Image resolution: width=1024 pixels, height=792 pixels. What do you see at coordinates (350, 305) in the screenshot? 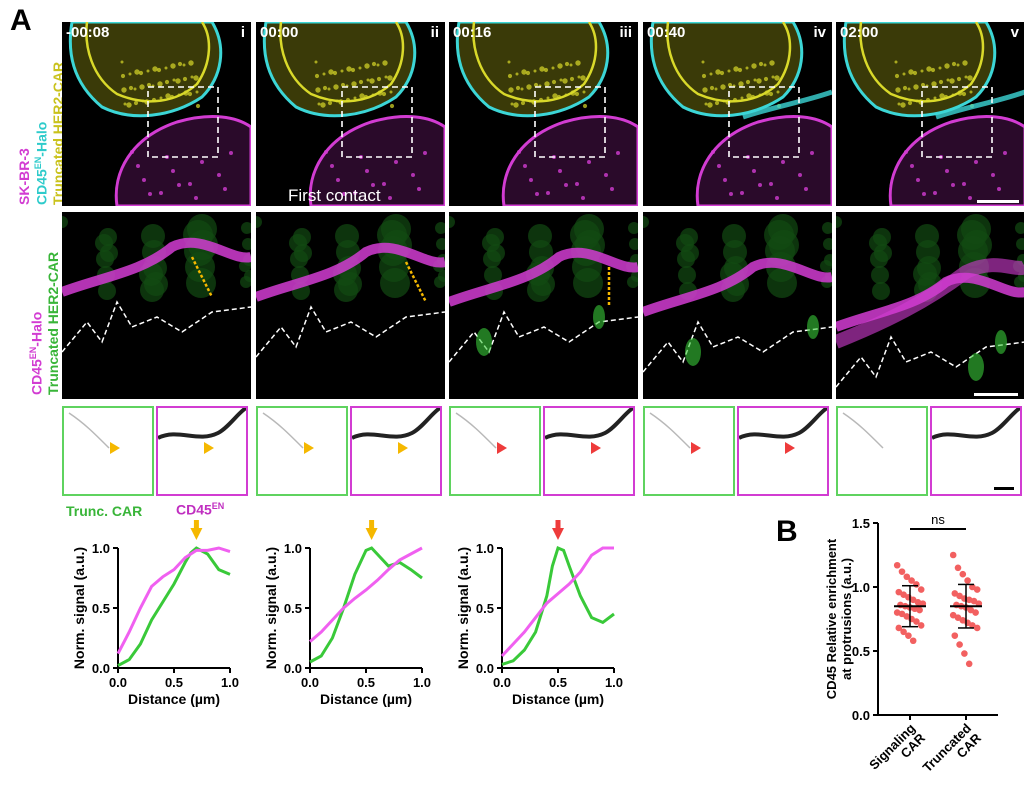
I see `zoom-merge-image-ii` at bounding box center [350, 305].